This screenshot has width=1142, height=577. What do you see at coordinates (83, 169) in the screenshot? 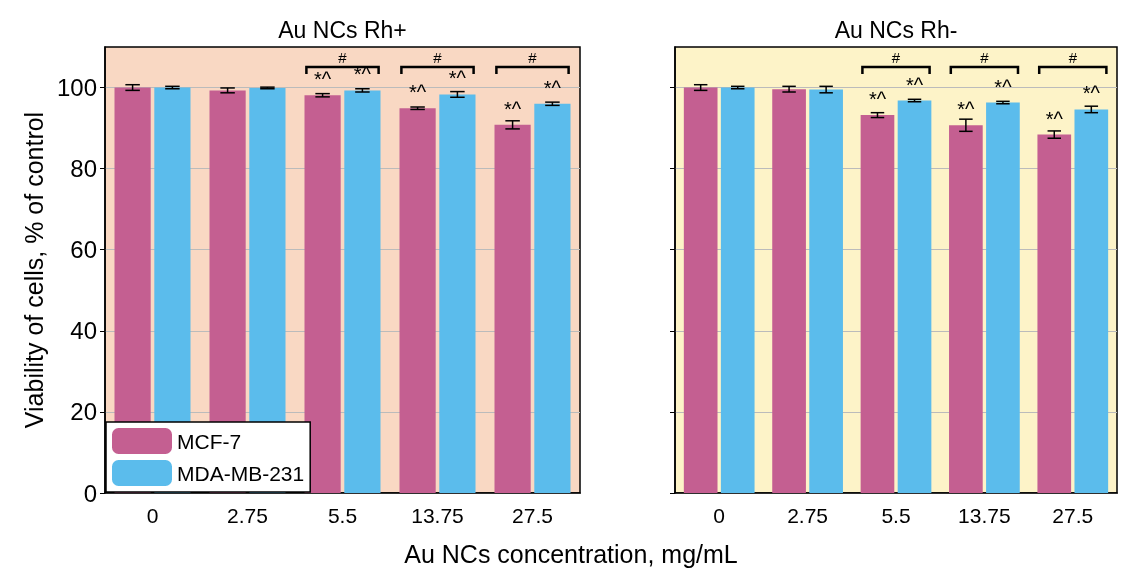
I see `y-tick-label: 80` at bounding box center [83, 169].